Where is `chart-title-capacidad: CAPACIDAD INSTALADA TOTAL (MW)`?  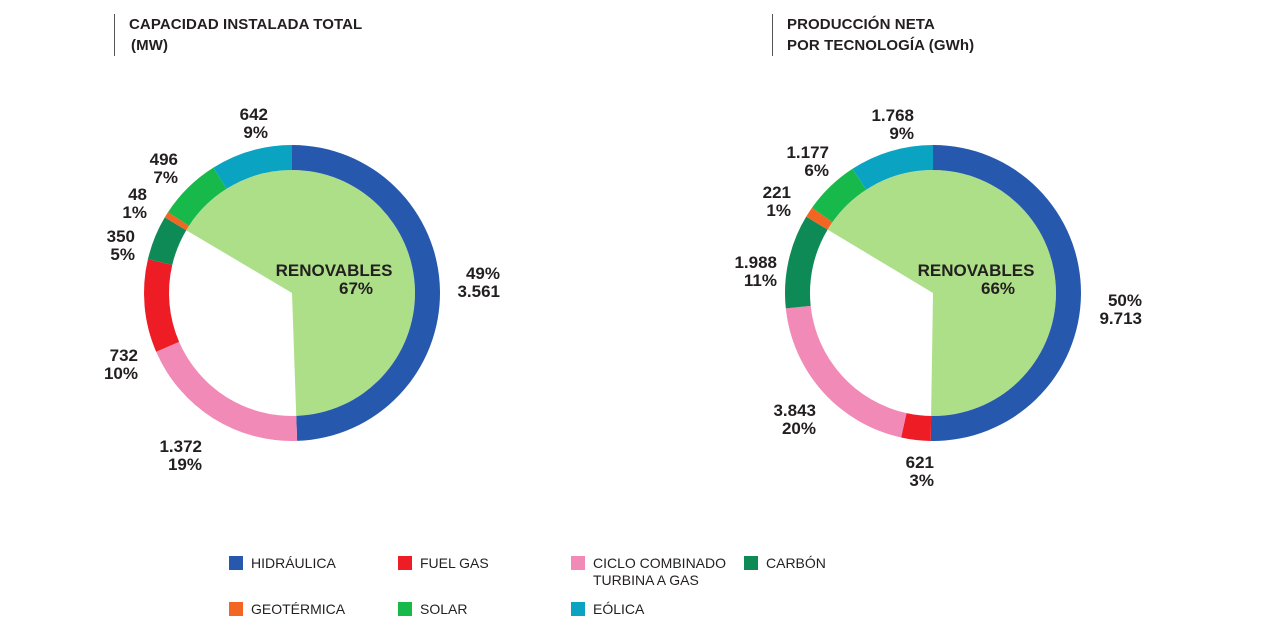 chart-title-capacidad: CAPACIDAD INSTALADA TOTAL (MW) is located at coordinates (238, 35).